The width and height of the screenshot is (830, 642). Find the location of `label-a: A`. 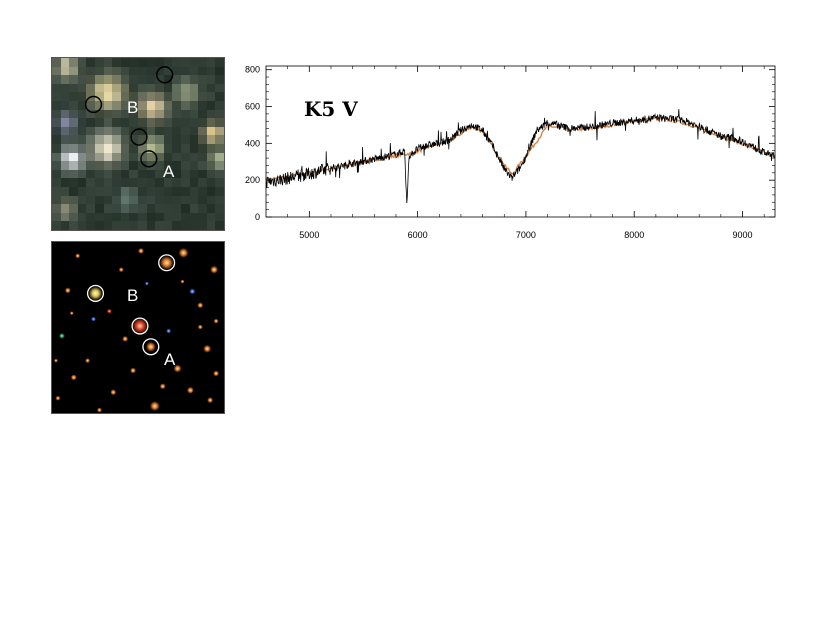

label-a: A is located at coordinates (169, 171).